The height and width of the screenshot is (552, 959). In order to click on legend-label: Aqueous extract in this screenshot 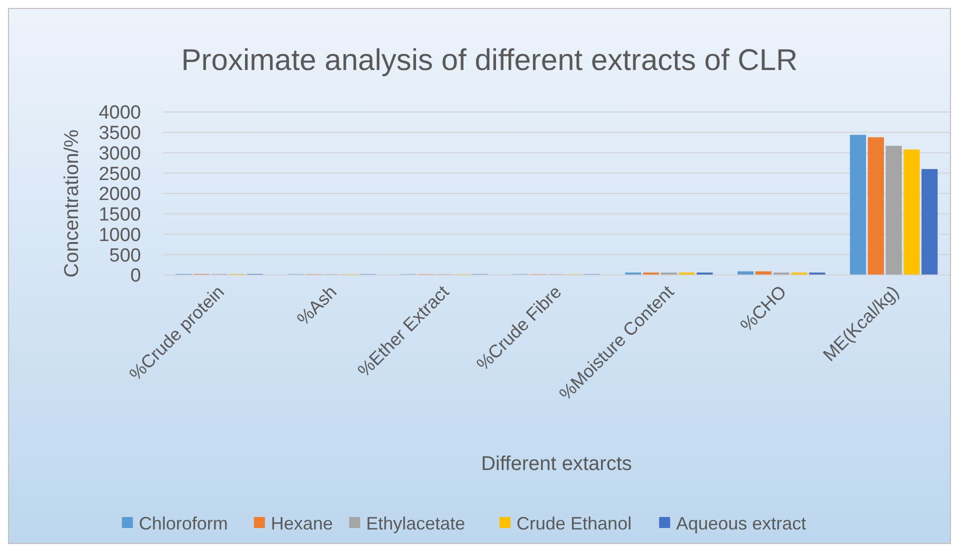, I will do `click(741, 523)`.